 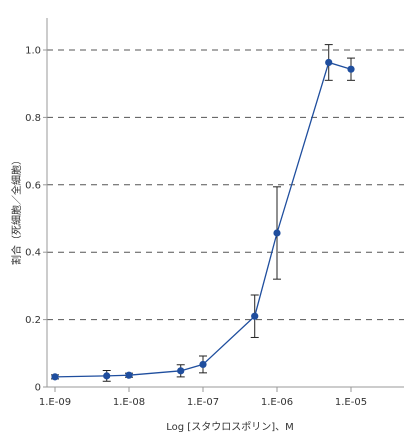 I want to click on y-tick-label: 0.8, so click(x=33, y=118).